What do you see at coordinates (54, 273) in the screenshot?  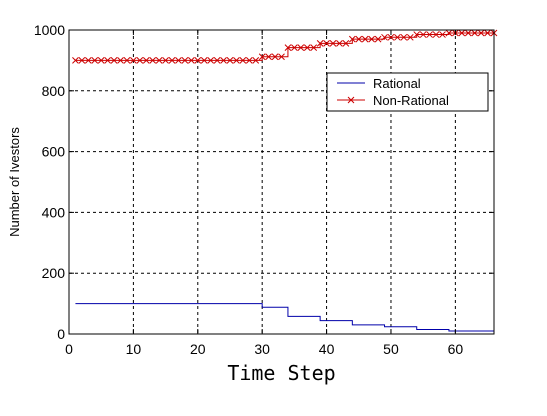 I see `y-tick-label: 200` at bounding box center [54, 273].